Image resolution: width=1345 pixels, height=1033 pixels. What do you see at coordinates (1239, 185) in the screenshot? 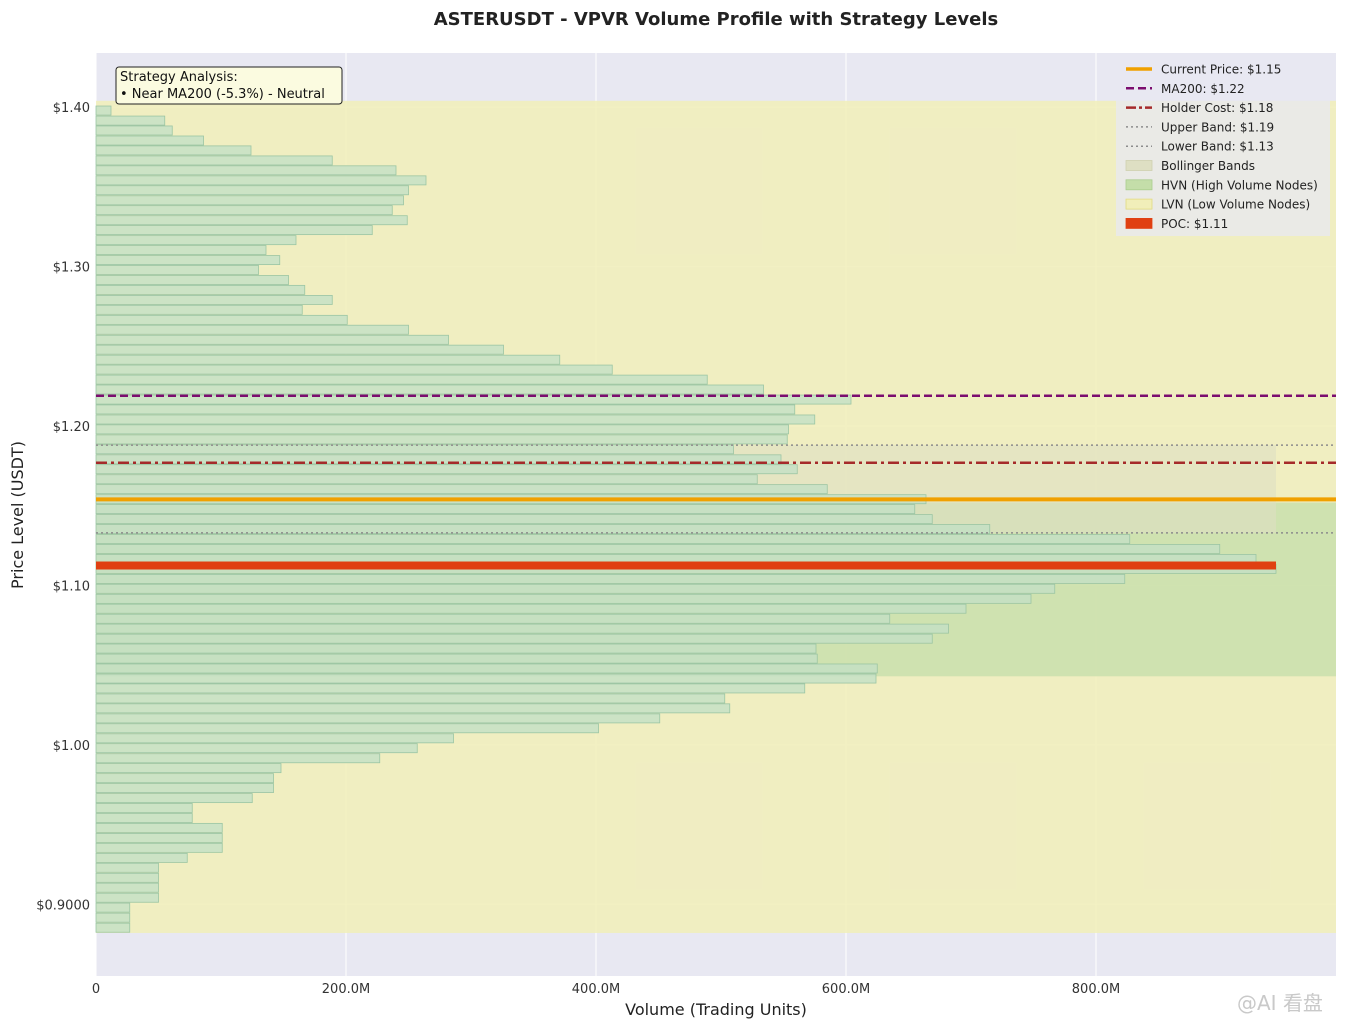
I see `legend-label: HVN (High Volume Nodes)` at bounding box center [1239, 185].